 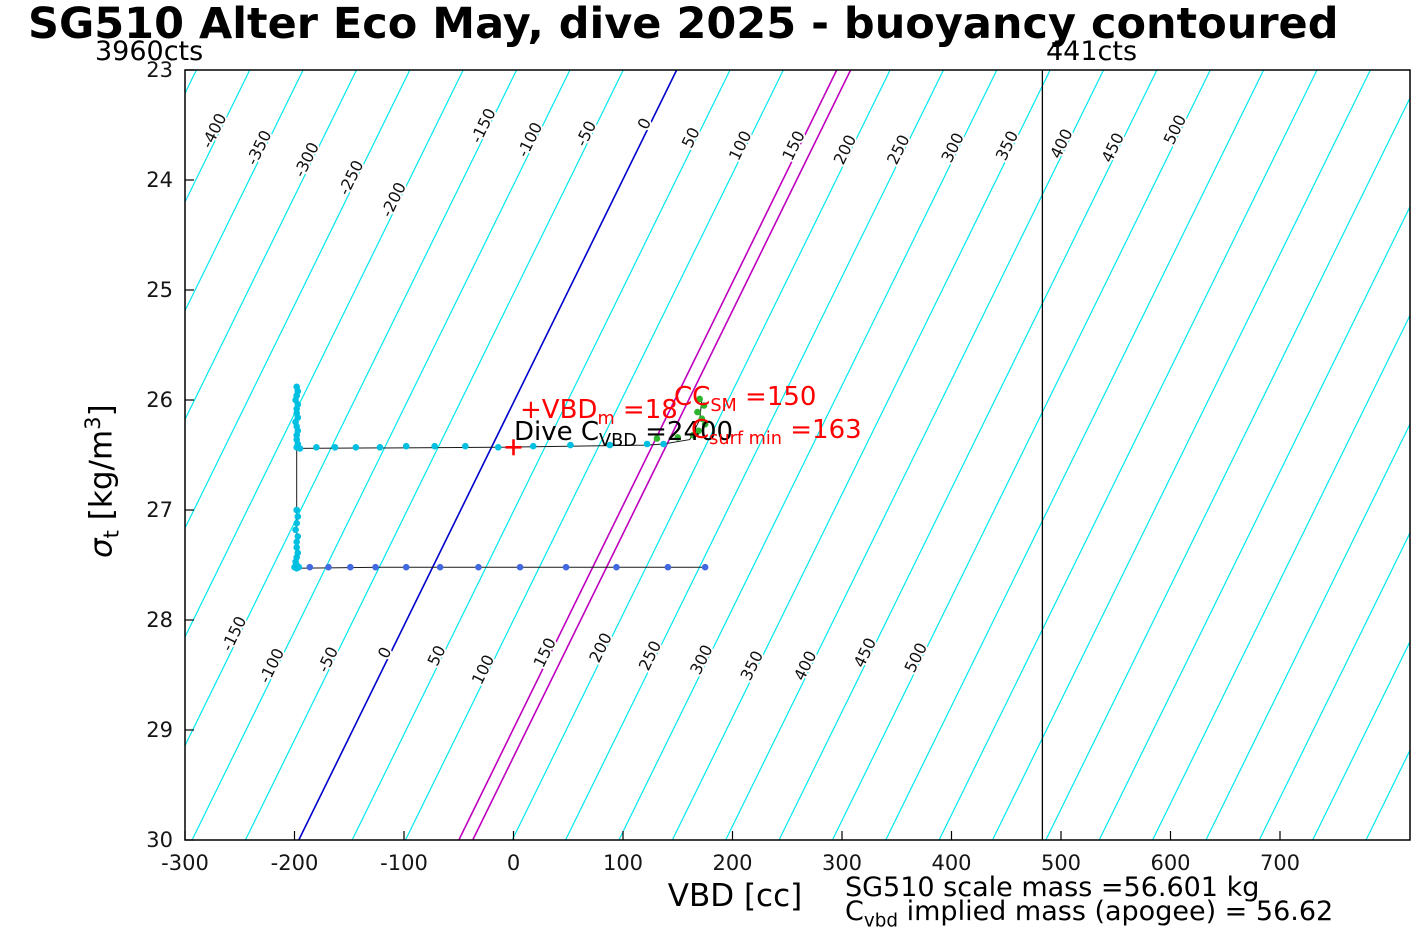 I want to click on y-tick-label: 24, so click(x=159, y=180).